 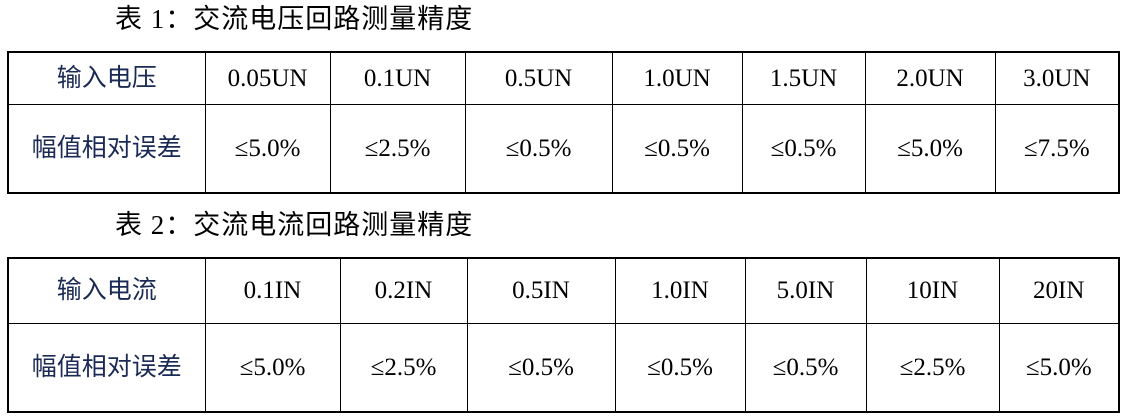 I want to click on table2-caption: 表 2：交流电流回路测量精度, so click(x=294, y=225).